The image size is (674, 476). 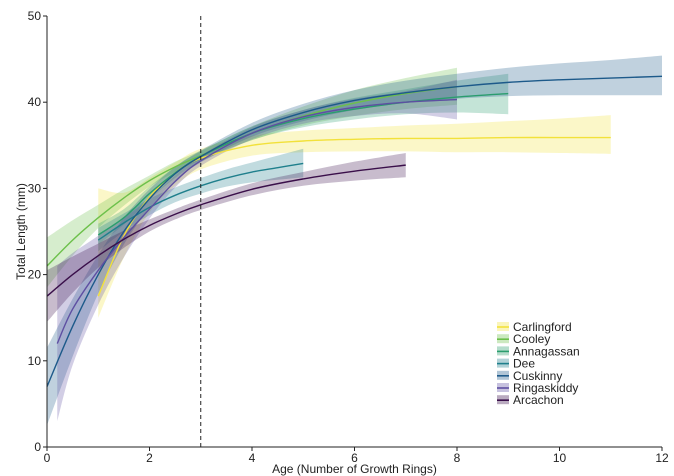 What do you see at coordinates (37, 447) in the screenshot?
I see `y-tick-label: 0` at bounding box center [37, 447].